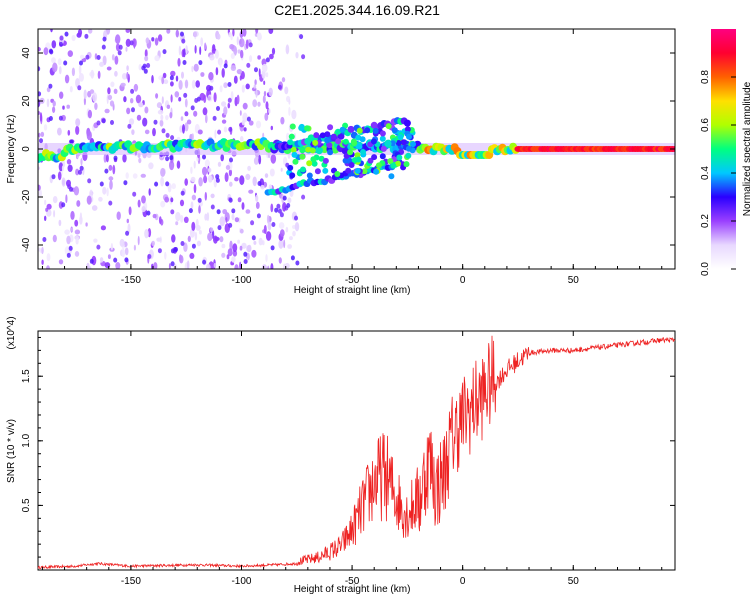 Image resolution: width=750 pixels, height=600 pixels. Describe the element at coordinates (26, 149) in the screenshot. I see `y-tick-label: 0` at that location.